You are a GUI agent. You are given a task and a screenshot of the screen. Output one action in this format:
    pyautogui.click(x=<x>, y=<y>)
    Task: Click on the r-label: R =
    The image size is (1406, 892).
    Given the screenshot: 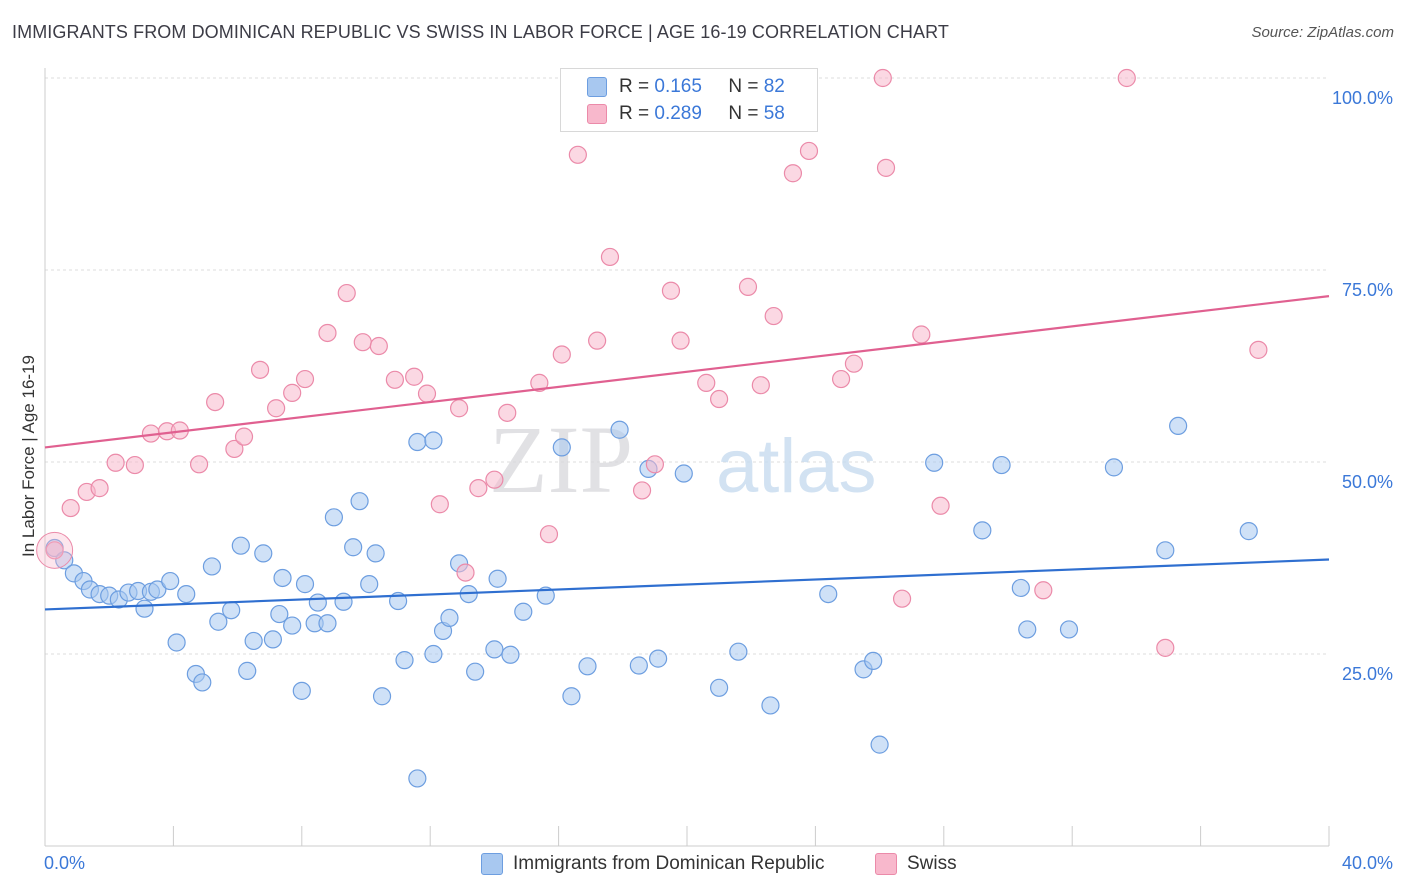 What is the action you would take?
    pyautogui.click(x=634, y=86)
    